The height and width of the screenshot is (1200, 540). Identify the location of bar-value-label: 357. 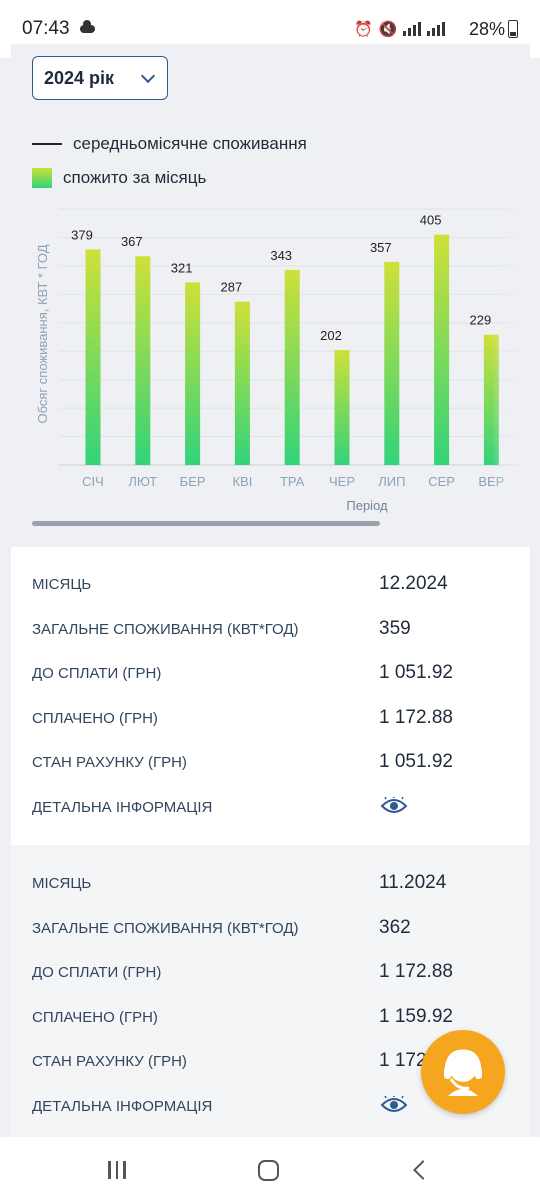
(381, 247).